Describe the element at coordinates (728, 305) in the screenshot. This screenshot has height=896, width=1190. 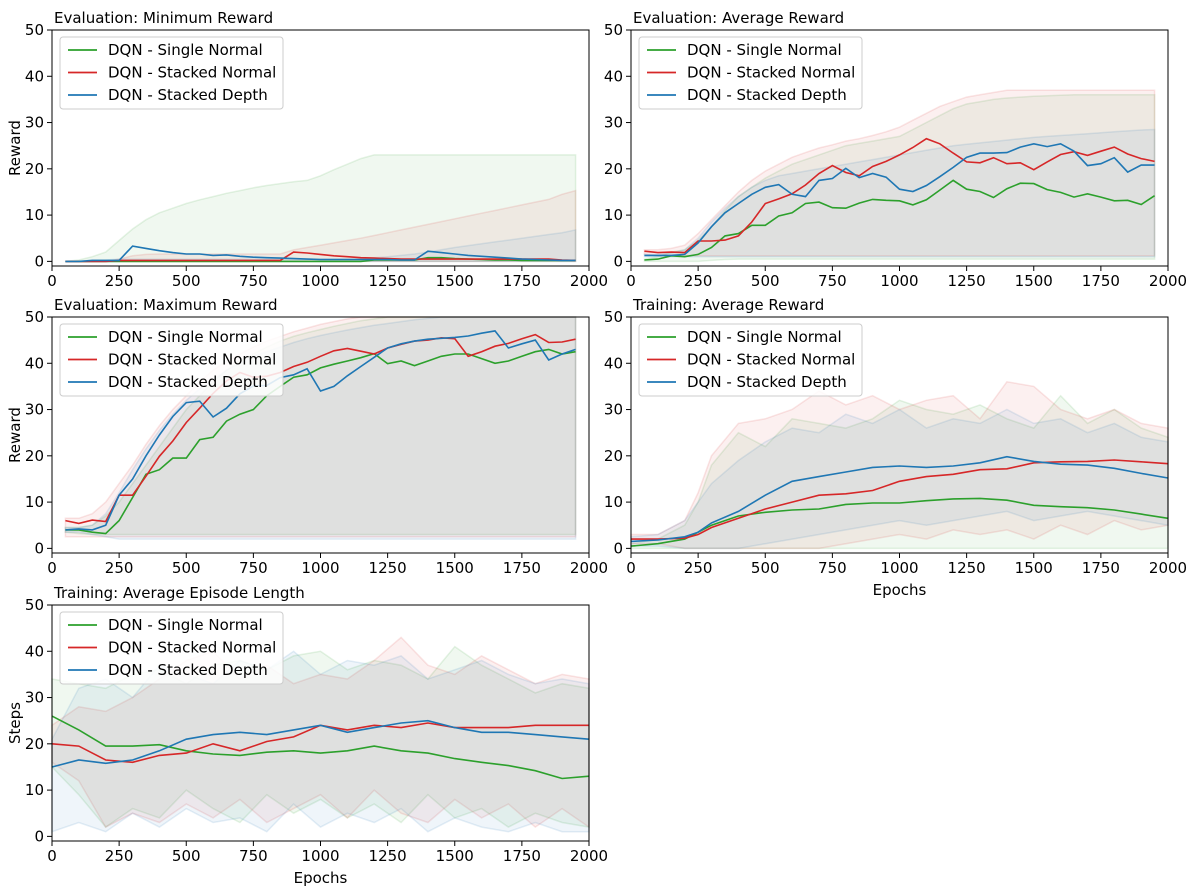
I see `panel-title: Training: Average Reward` at that location.